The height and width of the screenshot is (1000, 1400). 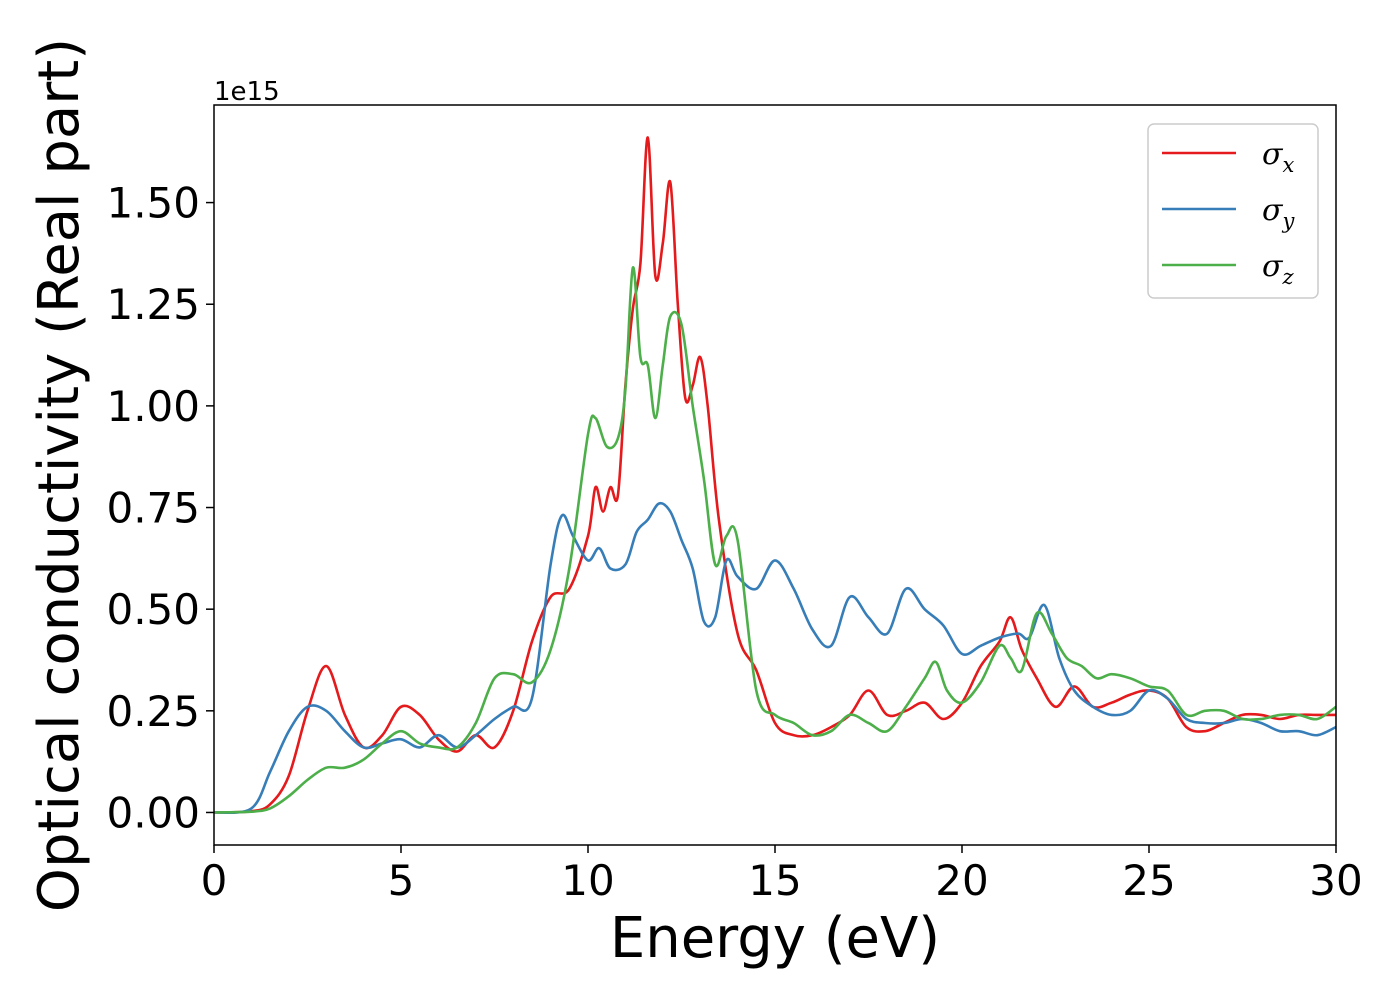 I want to click on legend-label-y: σy, so click(x=1278, y=213).